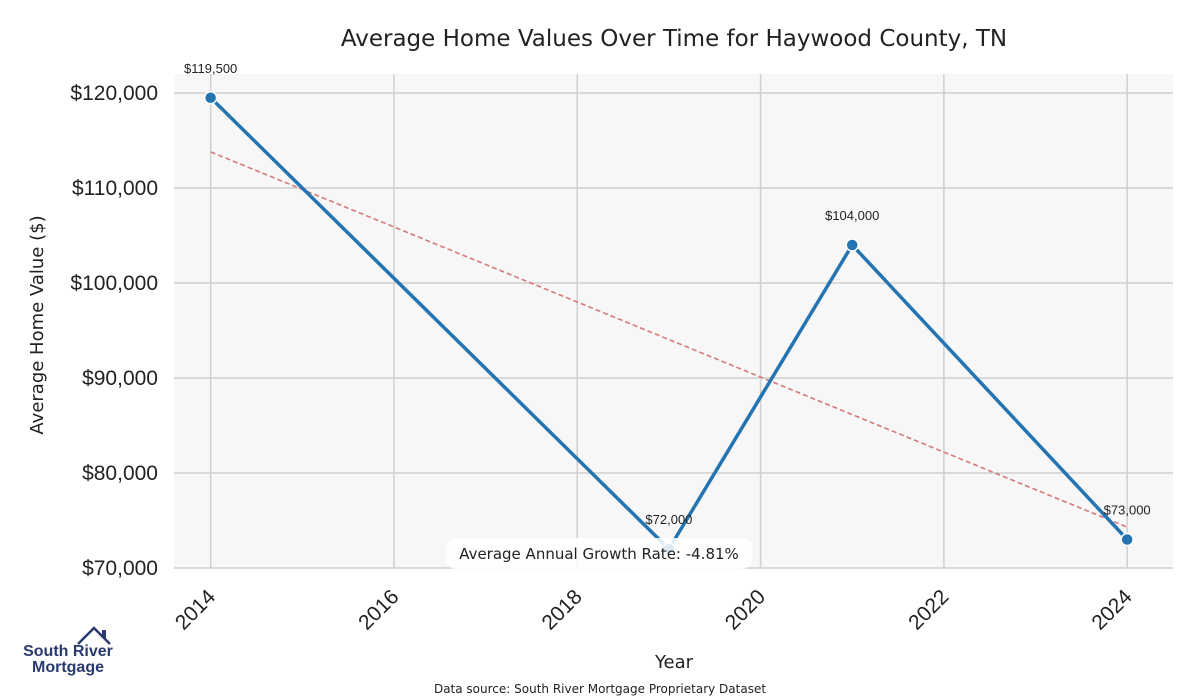 This screenshot has width=1200, height=700. I want to click on x-tick-2022: 2022, so click(928, 609).